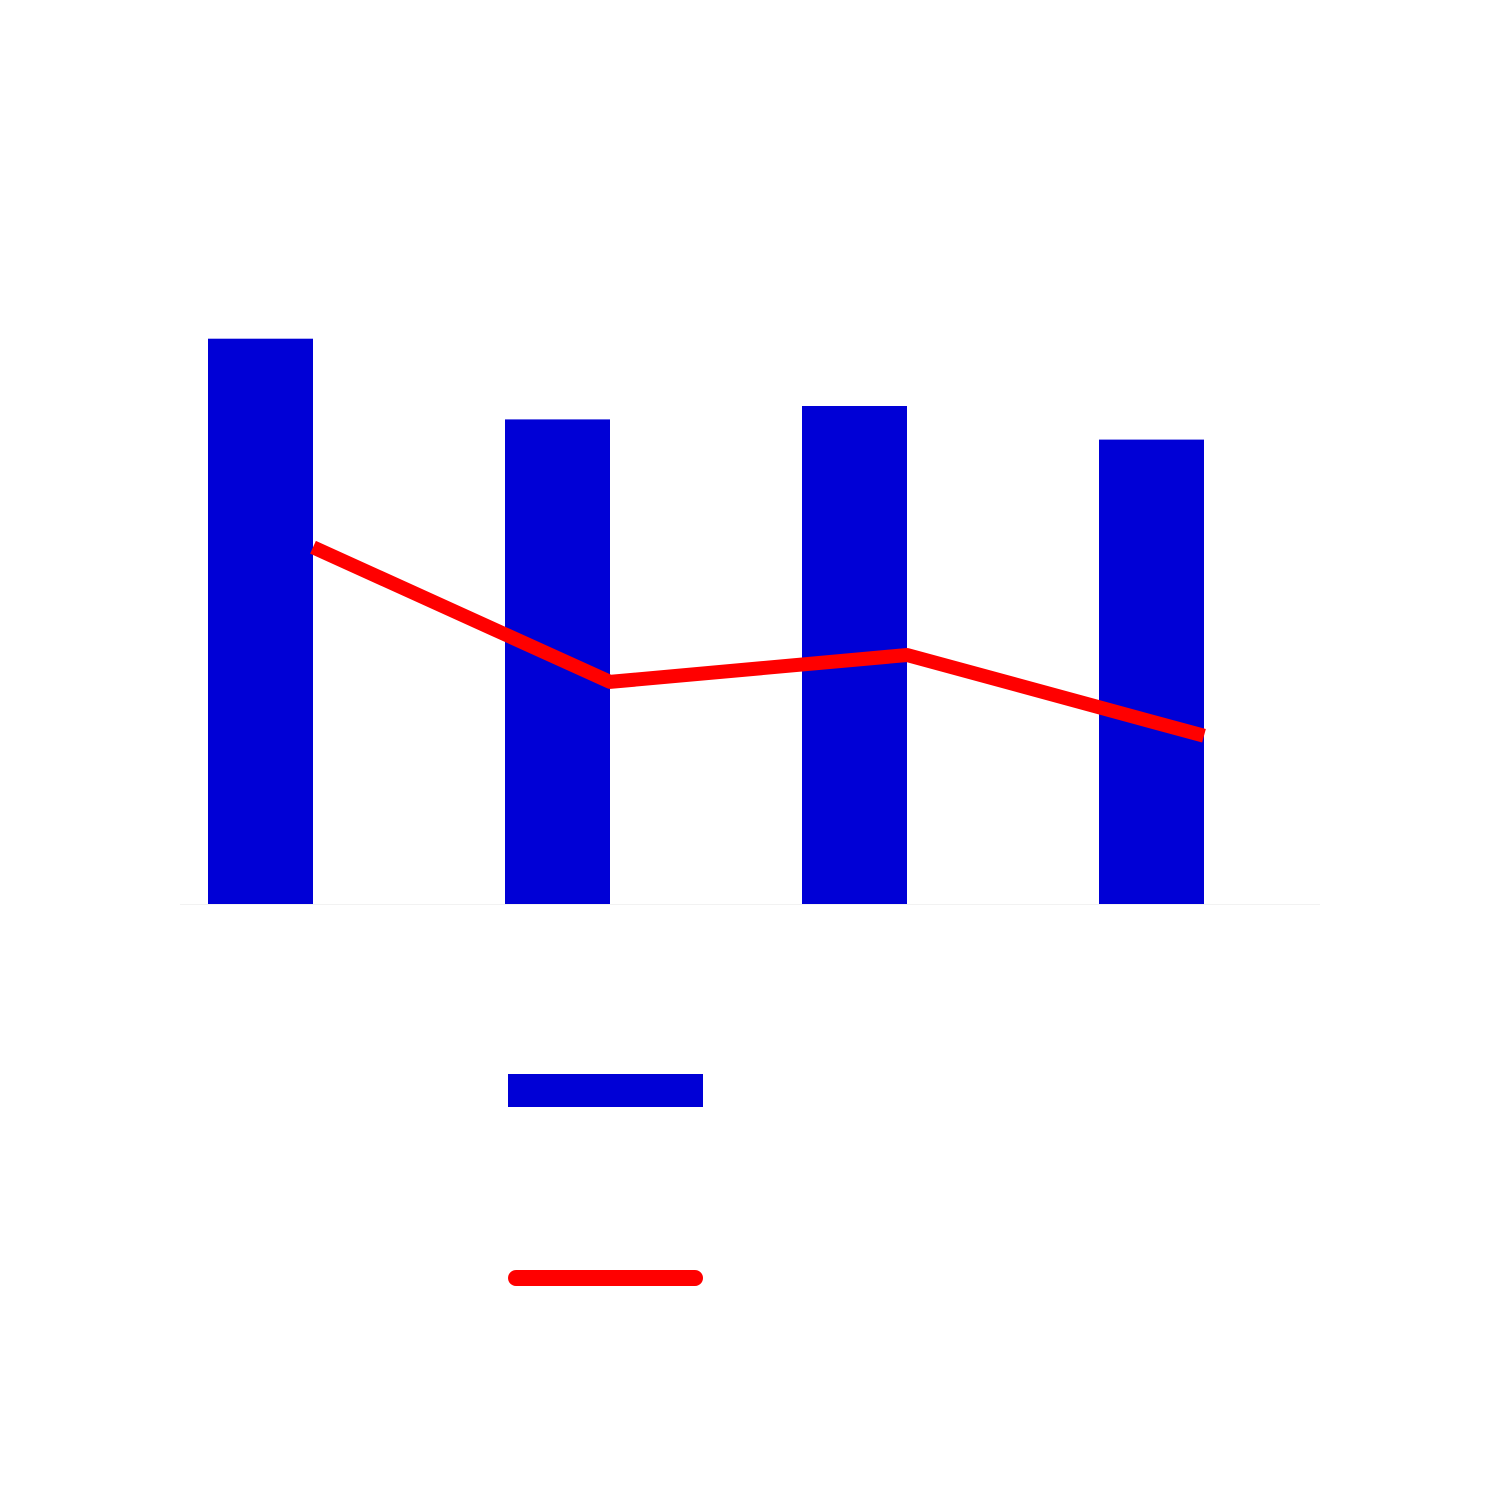  Describe the element at coordinates (605, 1090) in the screenshot. I see `legend-bar-swatch` at that location.